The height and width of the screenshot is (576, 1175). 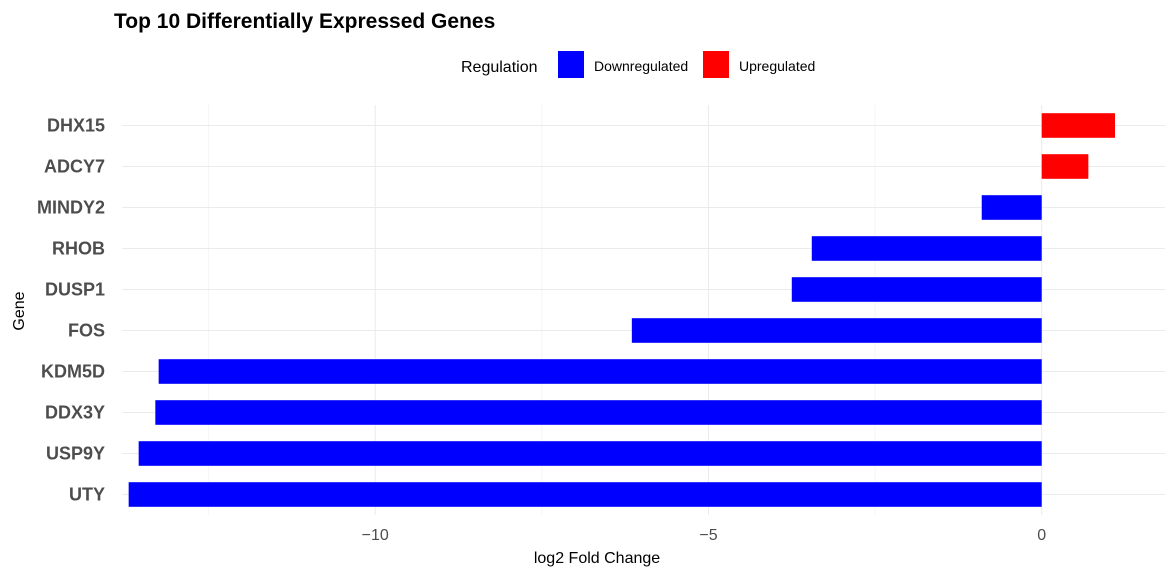 What do you see at coordinates (87, 495) in the screenshot?
I see `y-tick-label: UTY` at bounding box center [87, 495].